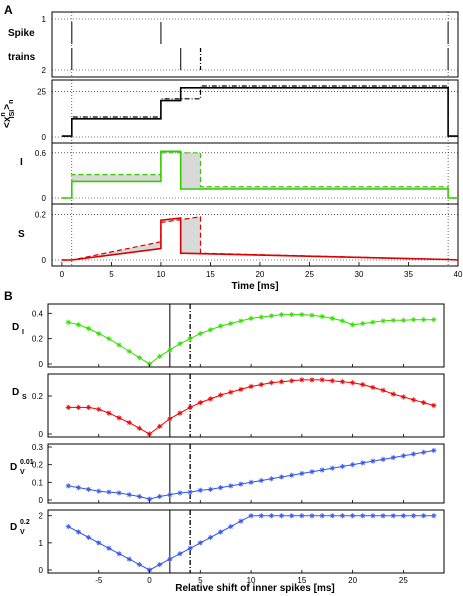 This screenshot has height=596, width=463. I want to click on panel-letter-b: B, so click(8, 296).